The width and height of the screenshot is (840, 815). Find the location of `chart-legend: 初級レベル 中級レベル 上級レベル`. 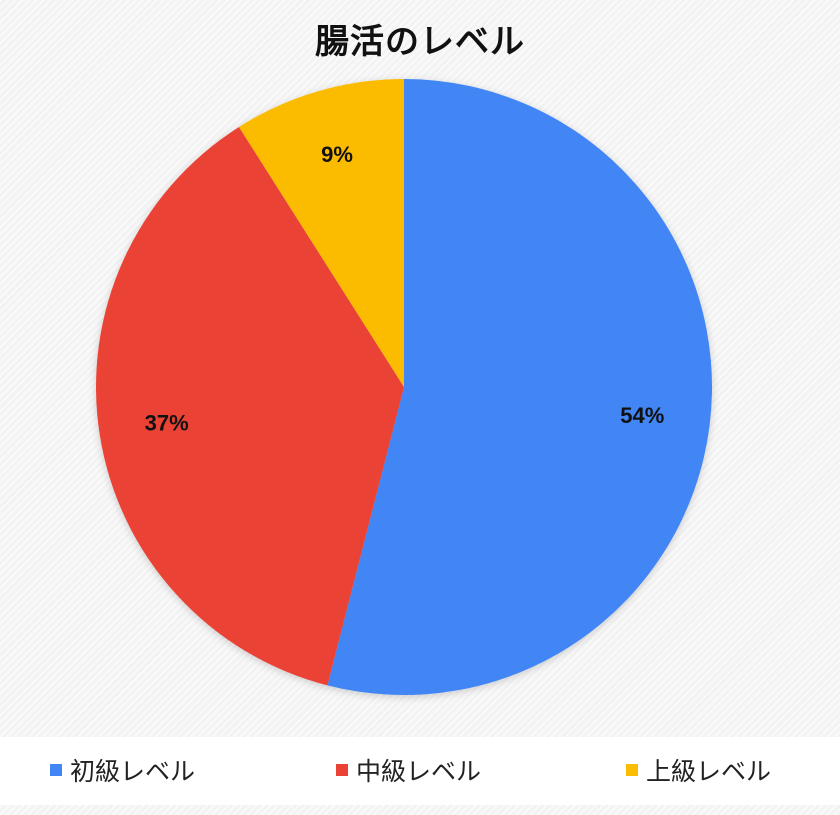

chart-legend: 初級レベル 中級レベル 上級レベル is located at coordinates (420, 771).